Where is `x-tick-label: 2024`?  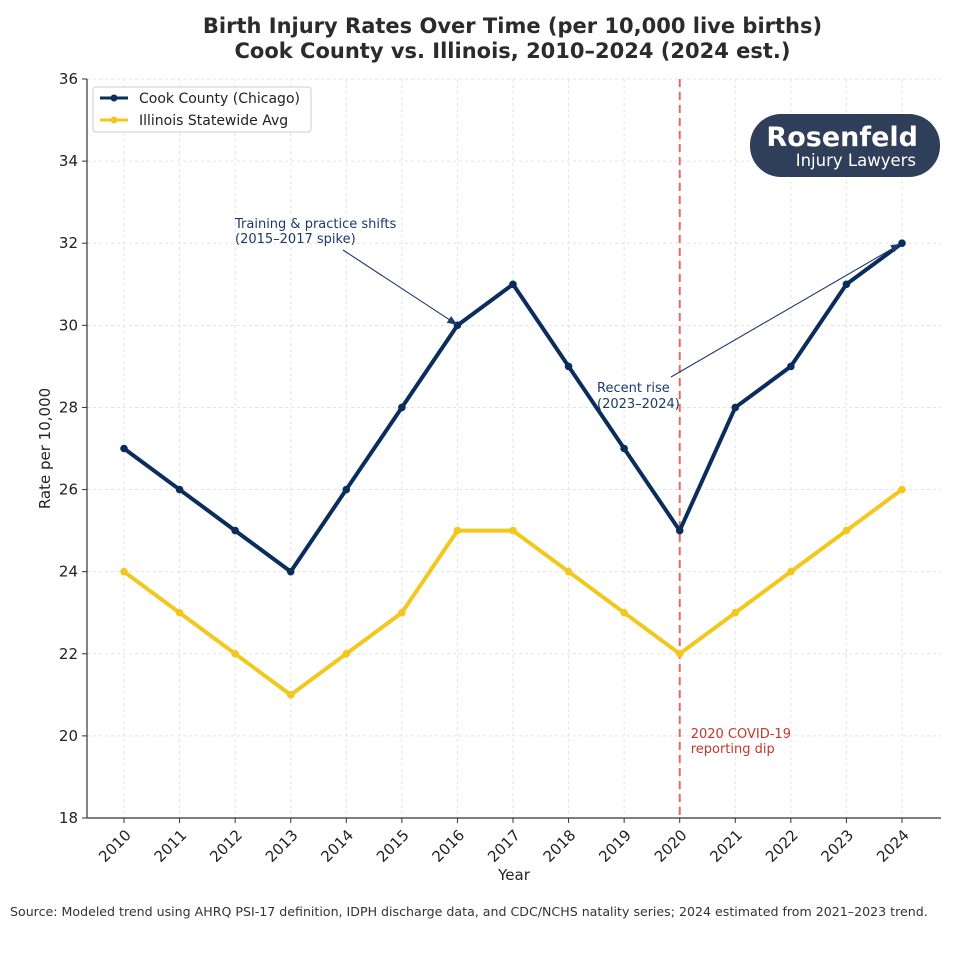 x-tick-label: 2024 is located at coordinates (893, 846).